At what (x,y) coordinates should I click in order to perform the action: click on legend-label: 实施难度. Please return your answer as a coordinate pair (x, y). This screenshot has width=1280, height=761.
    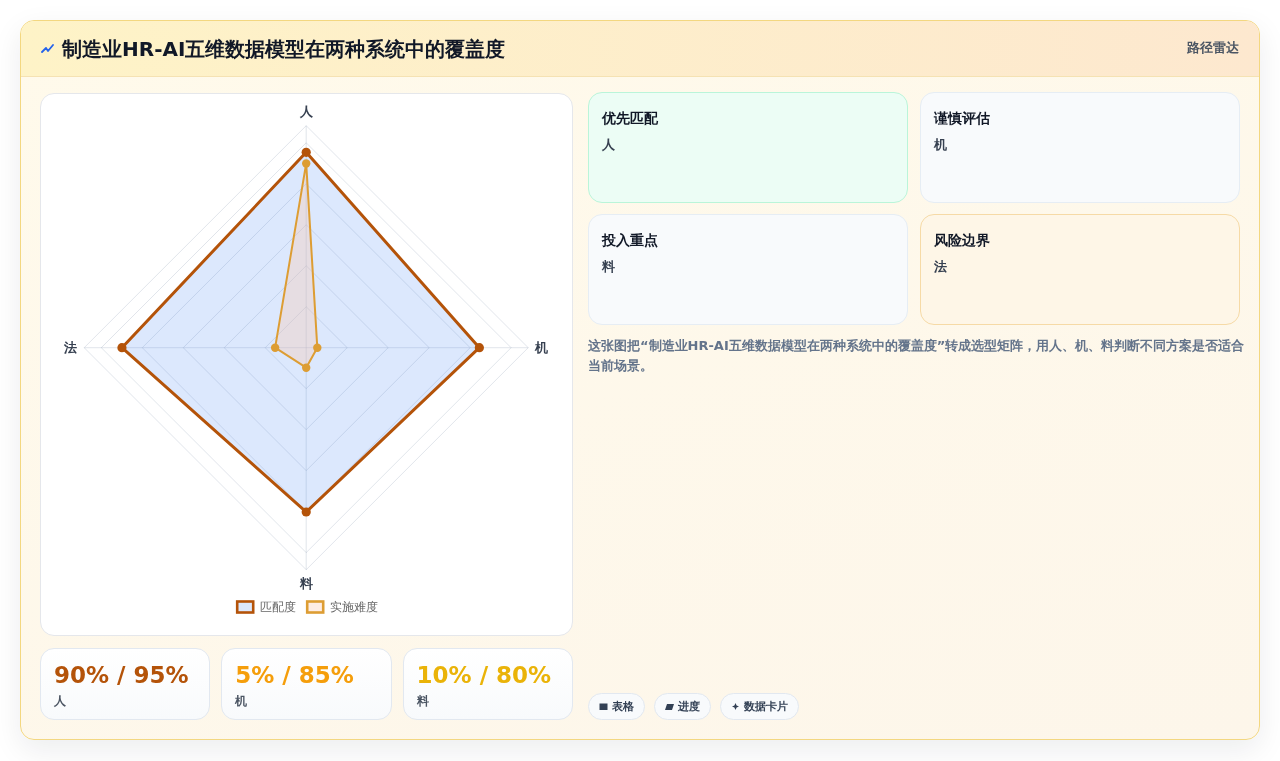
    Looking at the image, I should click on (353, 607).